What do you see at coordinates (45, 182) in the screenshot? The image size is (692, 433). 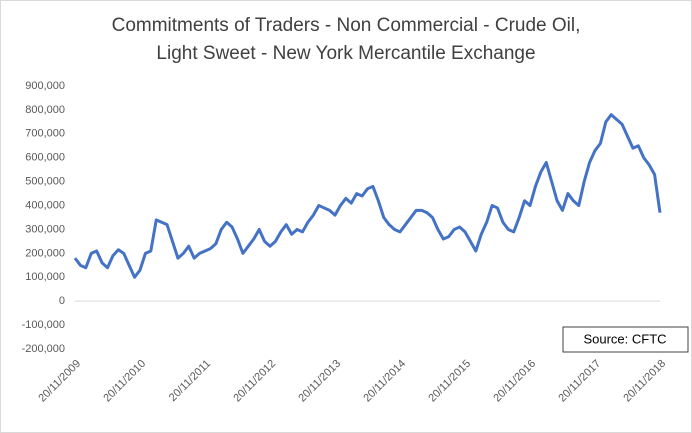 I see `y-tick-label: 500,000` at bounding box center [45, 182].